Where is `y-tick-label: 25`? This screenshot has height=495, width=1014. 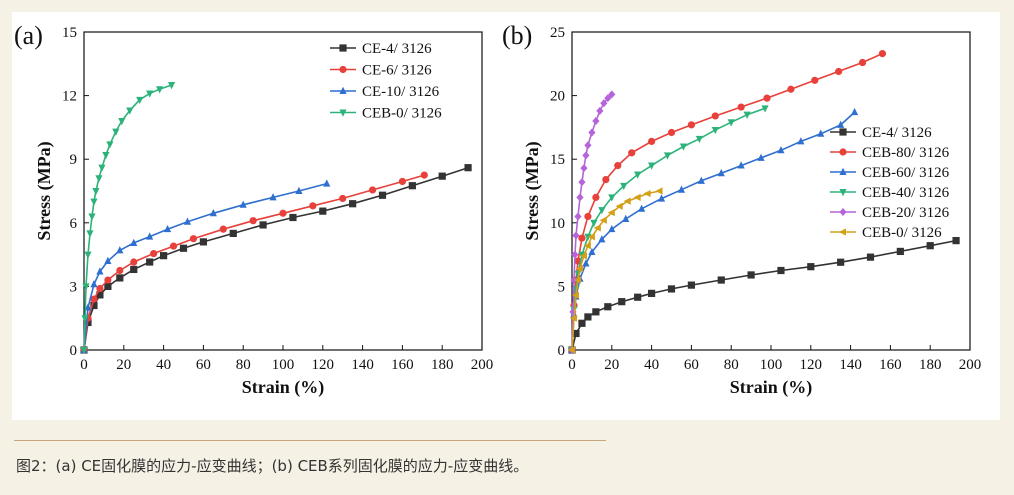
y-tick-label: 25 is located at coordinates (557, 33).